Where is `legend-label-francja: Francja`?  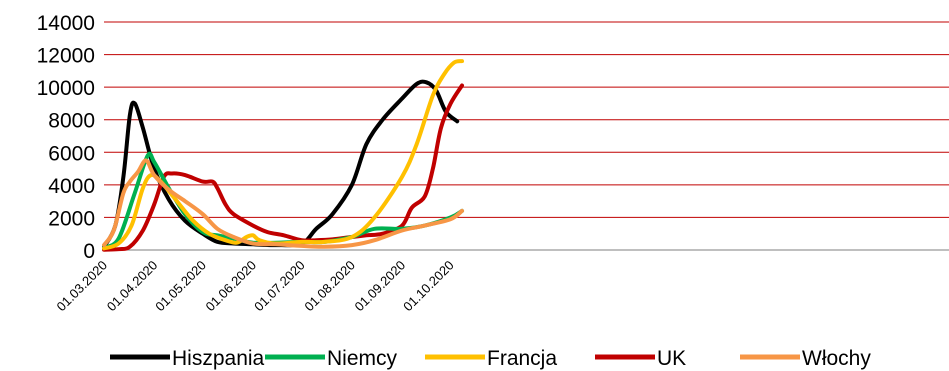 legend-label-francja: Francja is located at coordinates (522, 358).